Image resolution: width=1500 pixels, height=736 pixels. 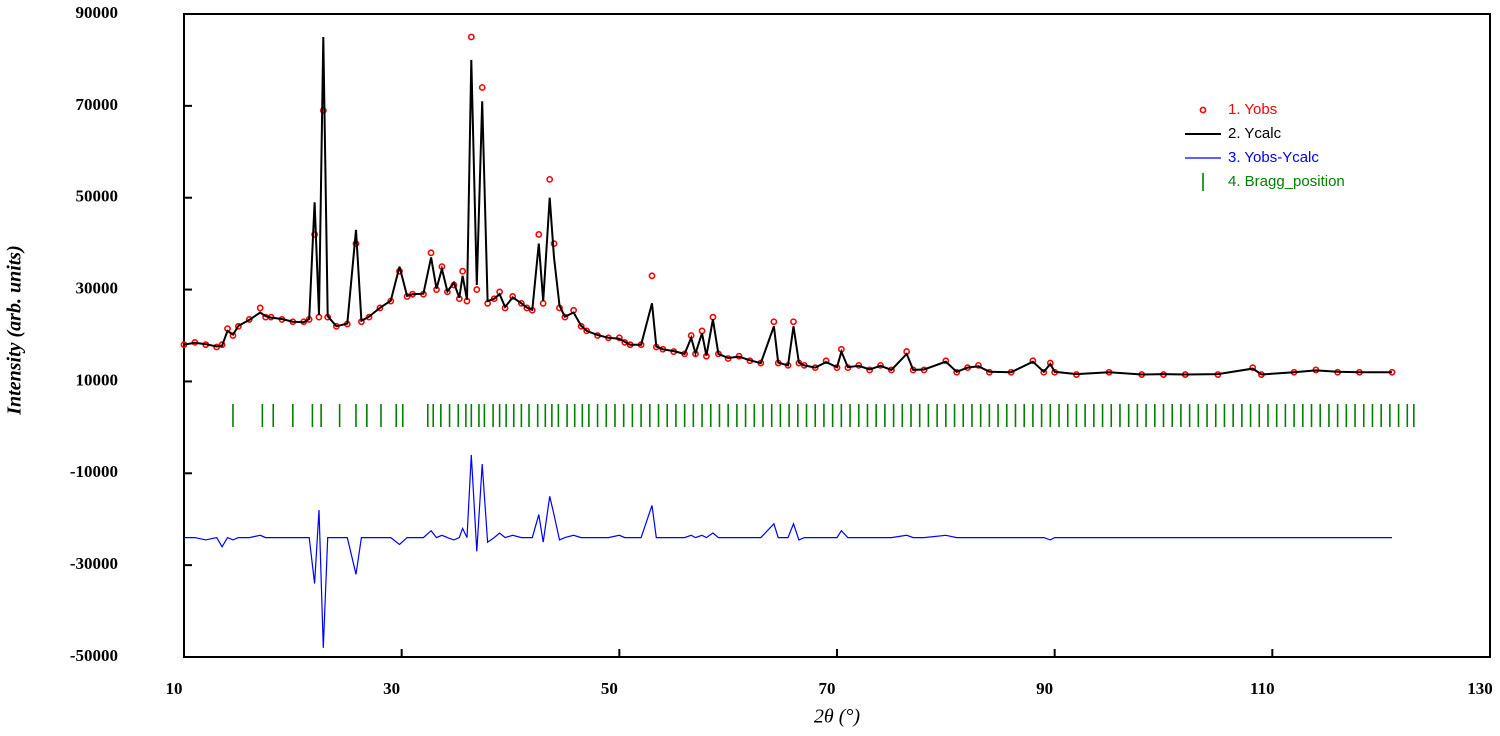 What do you see at coordinates (827, 688) in the screenshot?
I see `x-tick-label: 70` at bounding box center [827, 688].